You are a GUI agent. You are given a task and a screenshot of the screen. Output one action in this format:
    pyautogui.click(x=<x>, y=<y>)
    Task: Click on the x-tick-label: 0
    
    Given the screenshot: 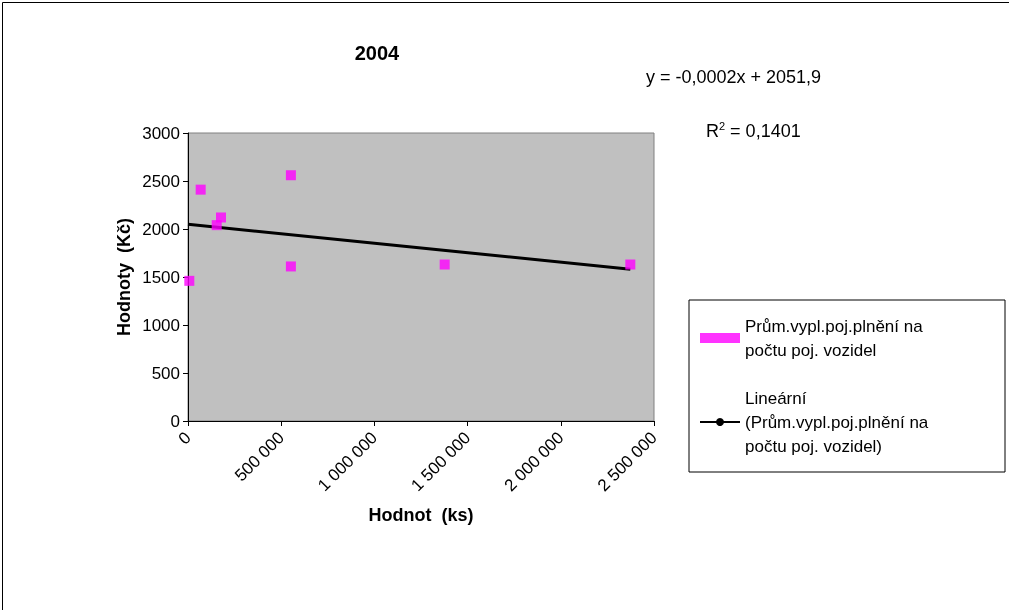 What is the action you would take?
    pyautogui.click(x=184, y=438)
    